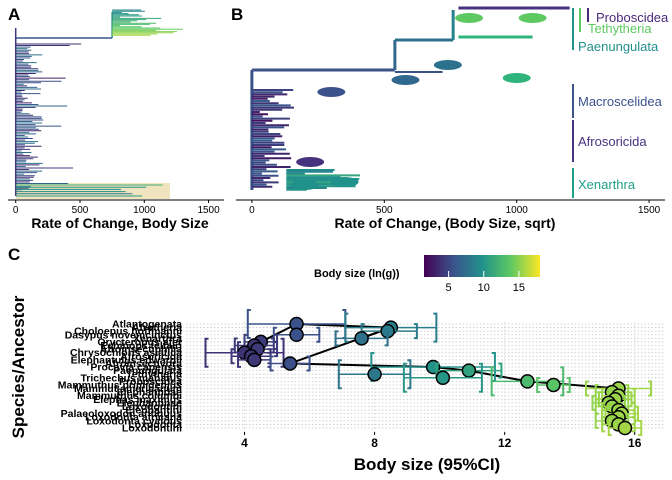  Describe the element at coordinates (116, 112) in the screenshot. I see `panel-a-tree-plot: 0 500 1000 1500` at that location.